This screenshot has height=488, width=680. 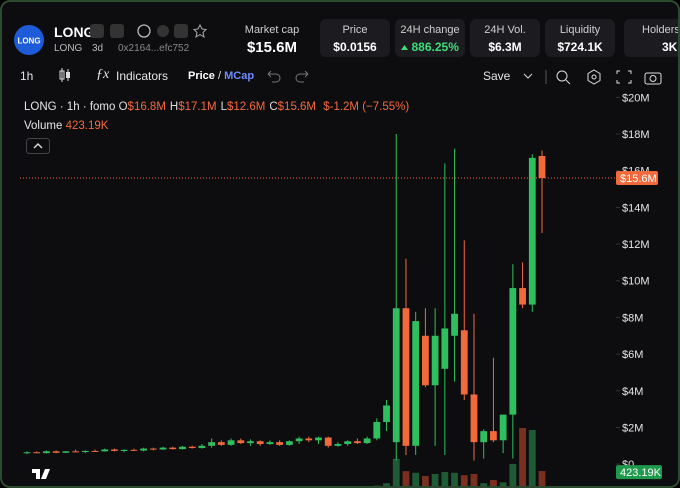 What do you see at coordinates (636, 245) in the screenshot?
I see `y-tick-label: $12M` at bounding box center [636, 245].